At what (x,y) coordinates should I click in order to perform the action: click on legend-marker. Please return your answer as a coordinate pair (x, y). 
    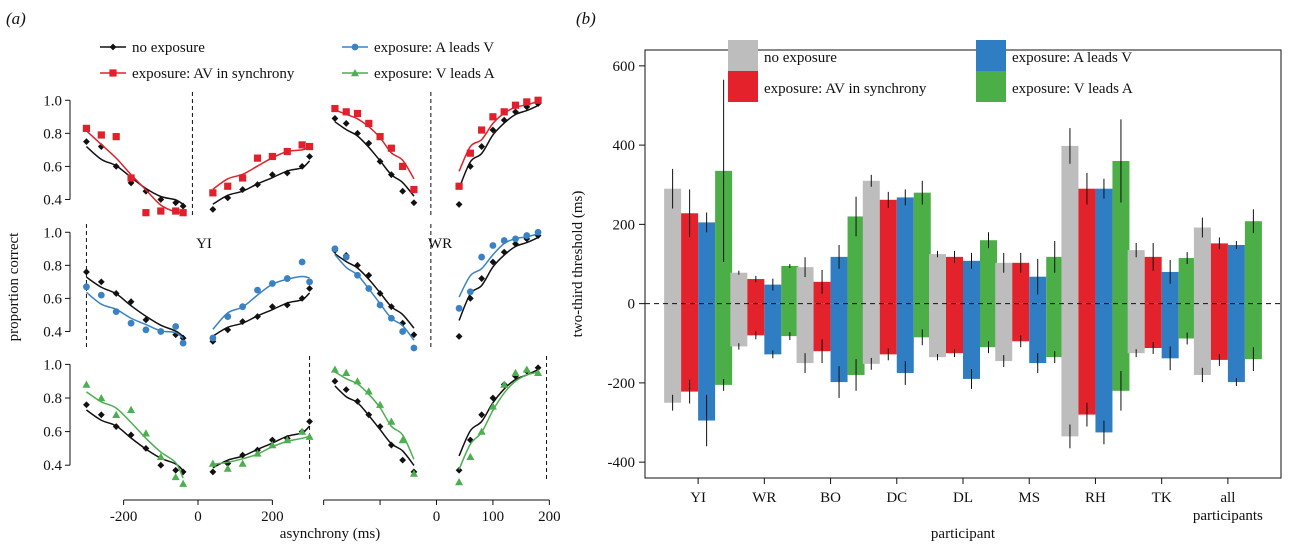
    Looking at the image, I should click on (355, 73).